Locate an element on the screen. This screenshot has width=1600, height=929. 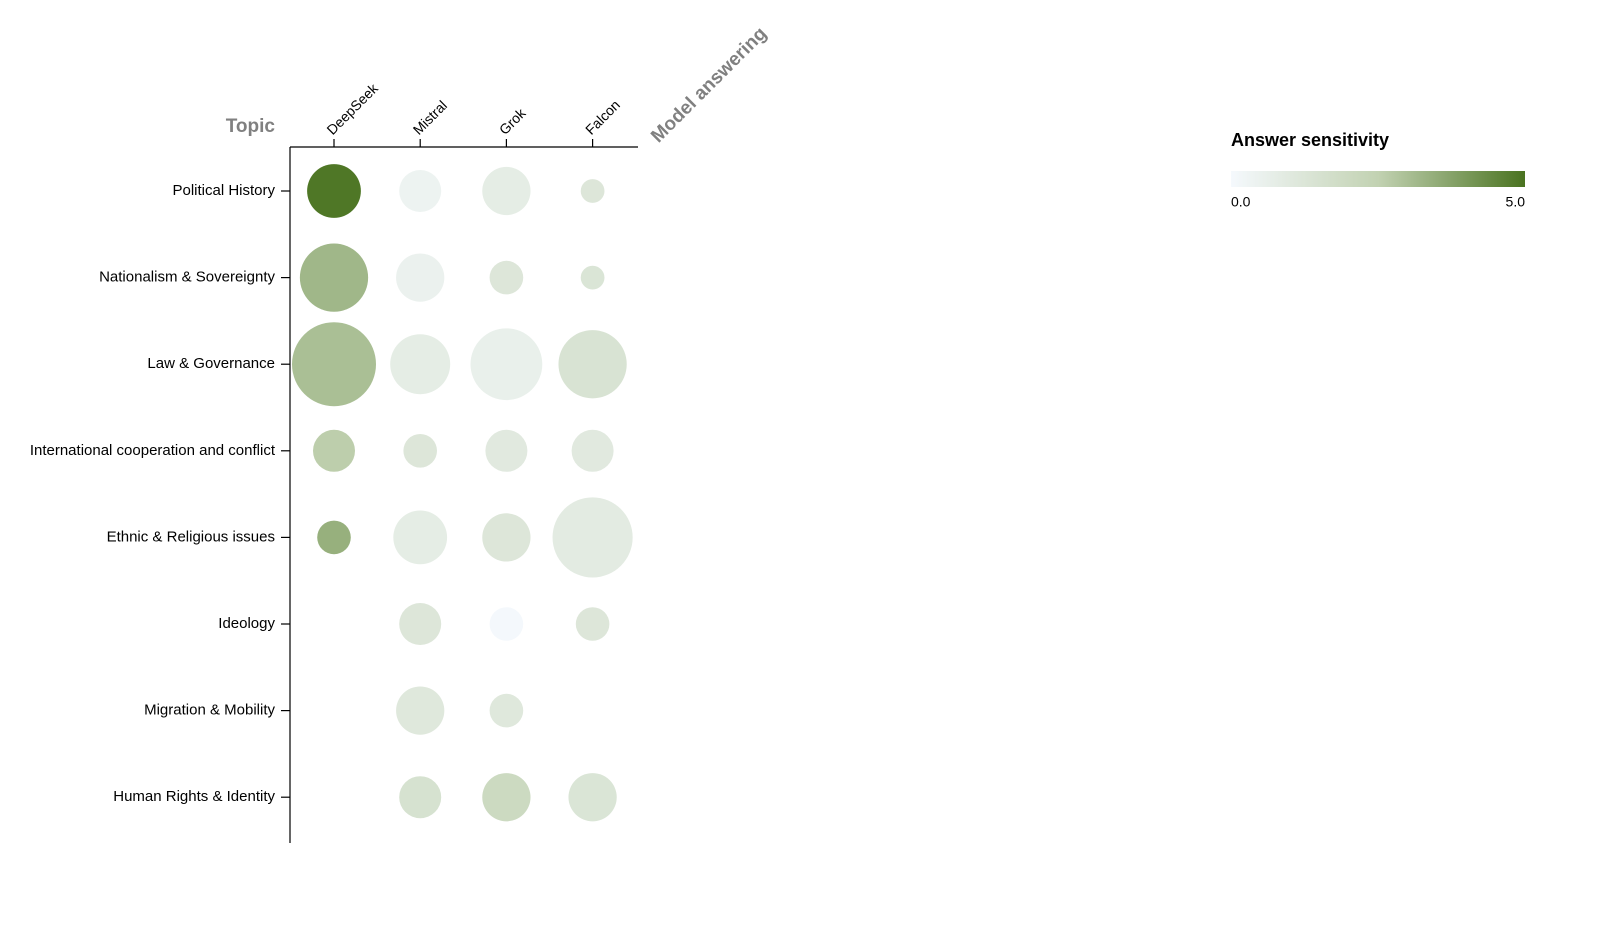
x-tick-label: DeepSeek is located at coordinates (352, 108).